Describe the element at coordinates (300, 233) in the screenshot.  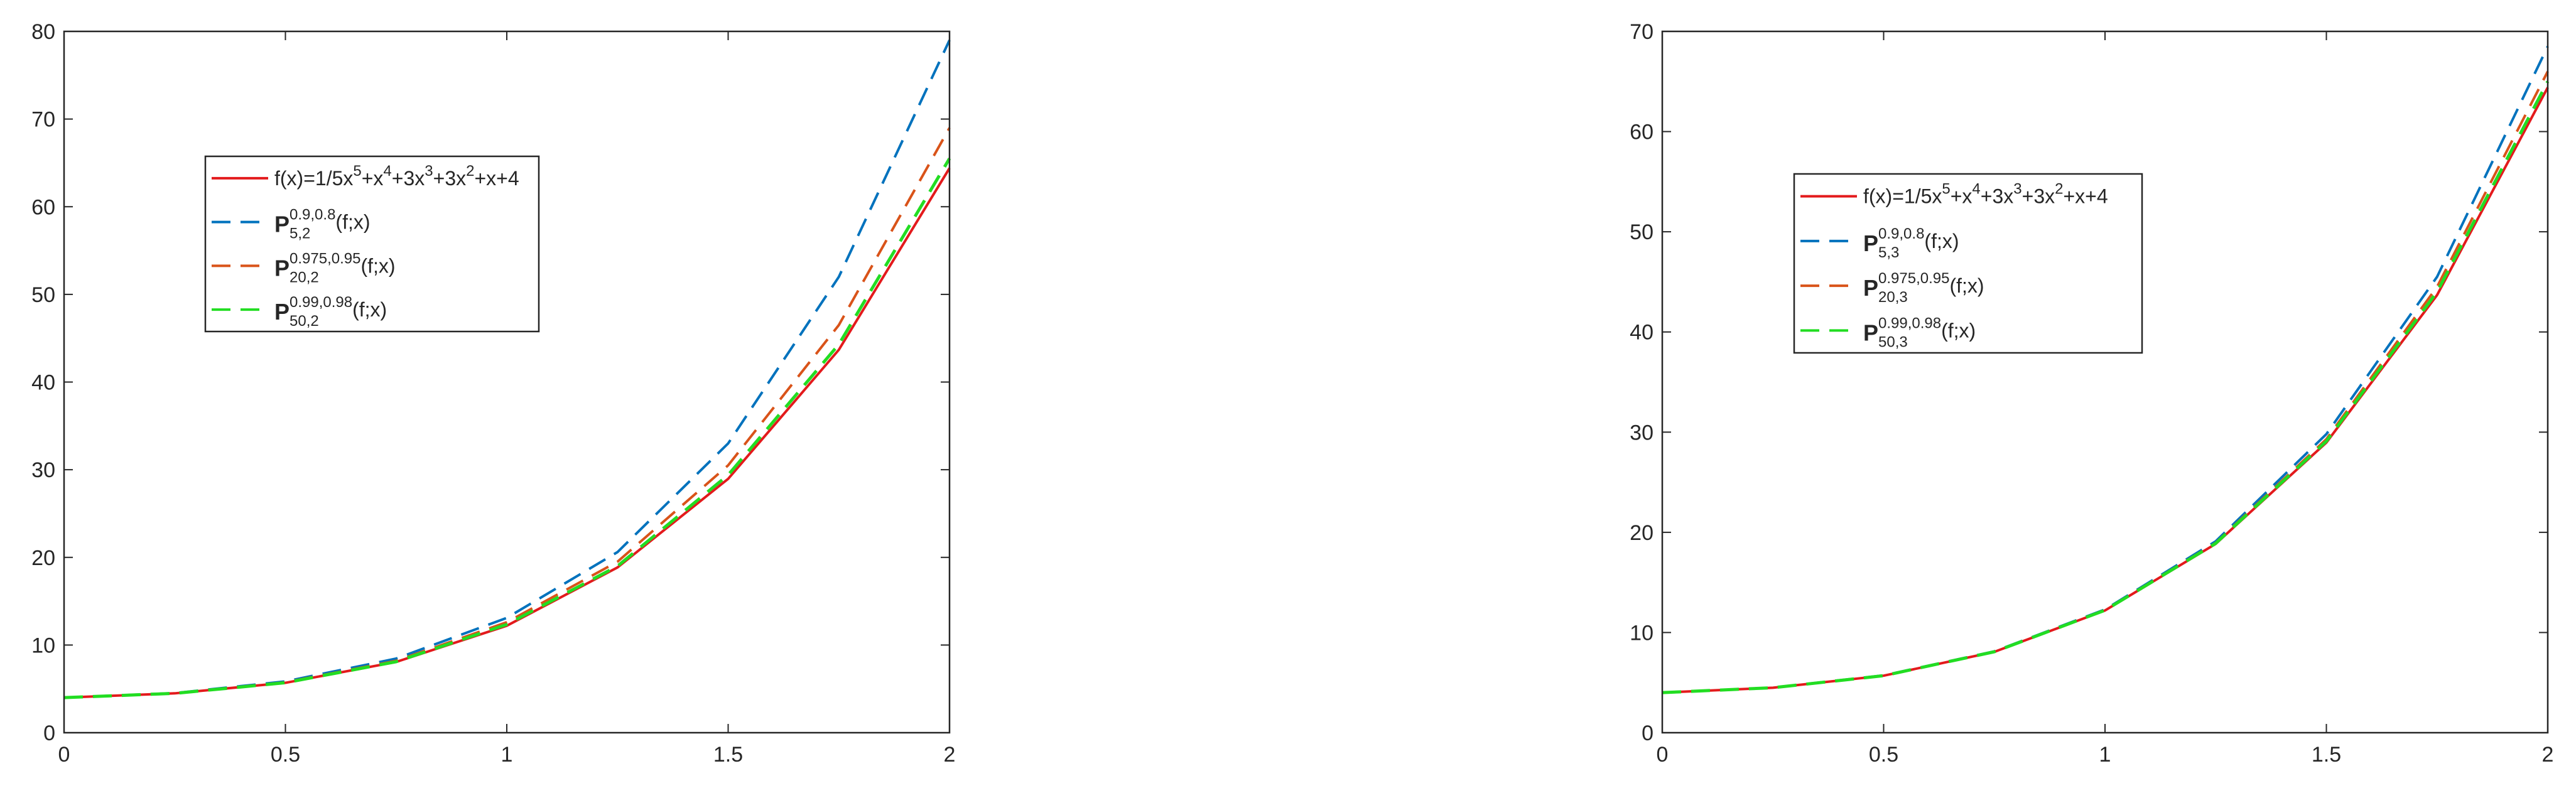
I see `legend-label: 5,2` at that location.